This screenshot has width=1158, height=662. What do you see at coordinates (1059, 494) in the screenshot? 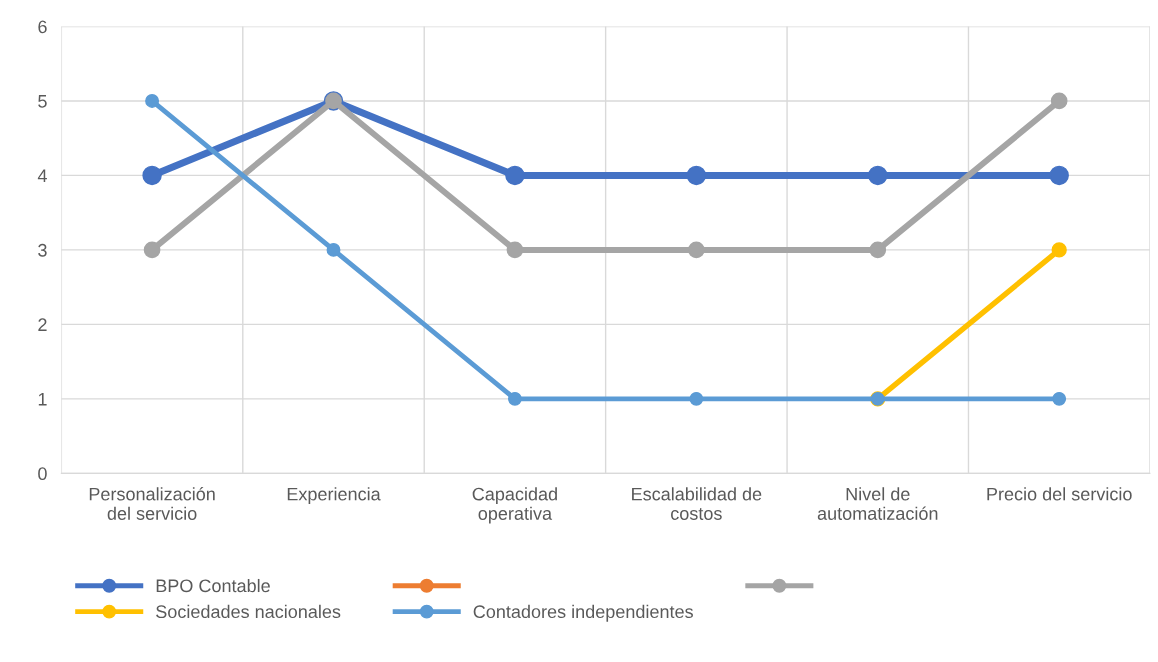
I see `x-tick-label: Precio del servicio` at bounding box center [1059, 494].